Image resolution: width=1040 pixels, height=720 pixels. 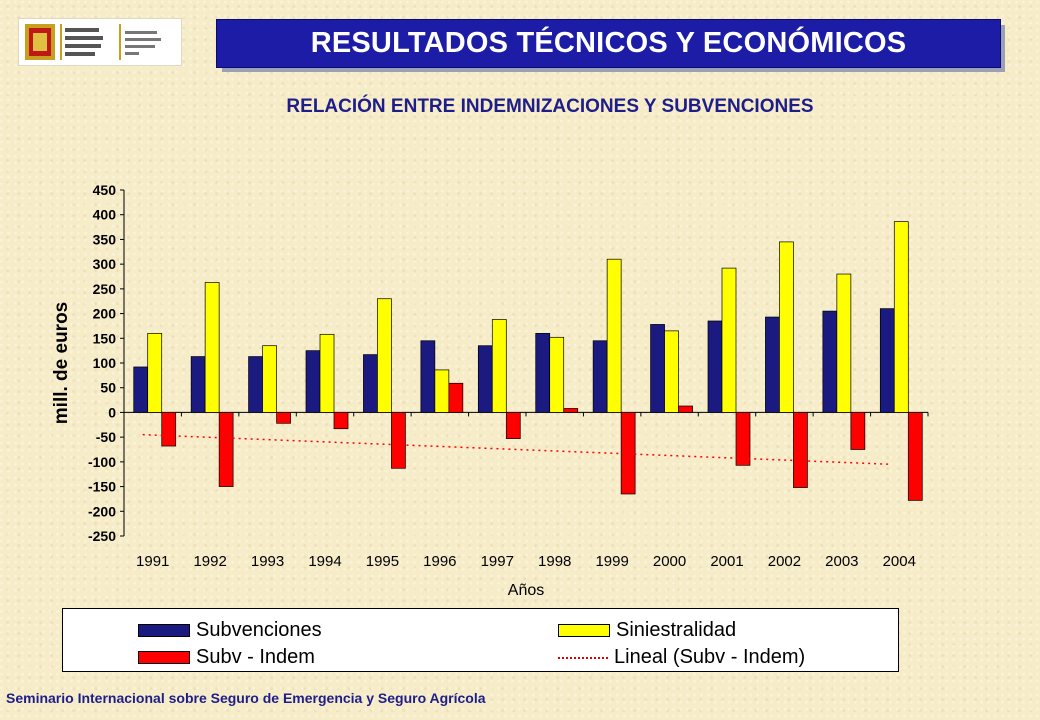 I want to click on x-tick-label: 2000, so click(x=669, y=561).